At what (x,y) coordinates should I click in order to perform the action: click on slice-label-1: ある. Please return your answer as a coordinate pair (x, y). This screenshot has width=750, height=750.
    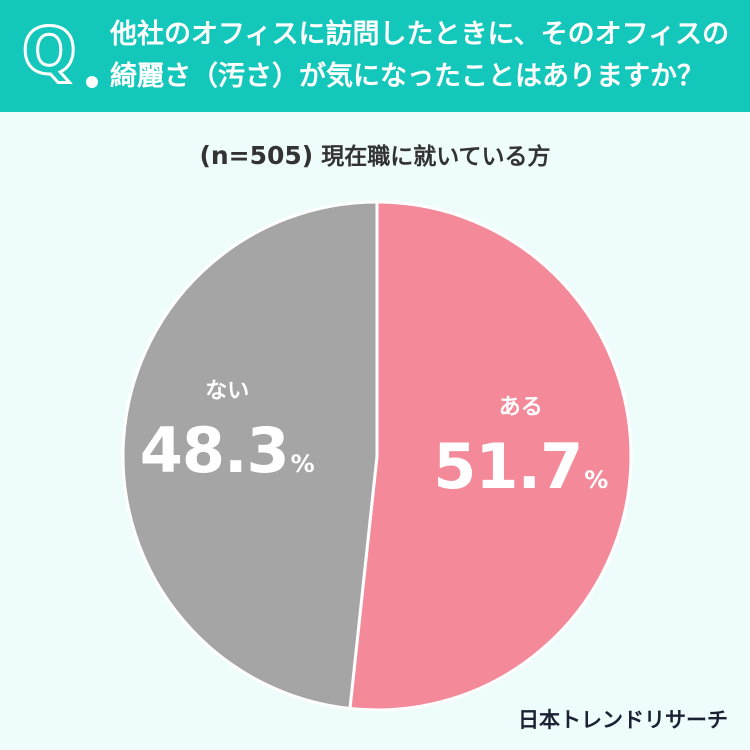
    Looking at the image, I should click on (521, 407).